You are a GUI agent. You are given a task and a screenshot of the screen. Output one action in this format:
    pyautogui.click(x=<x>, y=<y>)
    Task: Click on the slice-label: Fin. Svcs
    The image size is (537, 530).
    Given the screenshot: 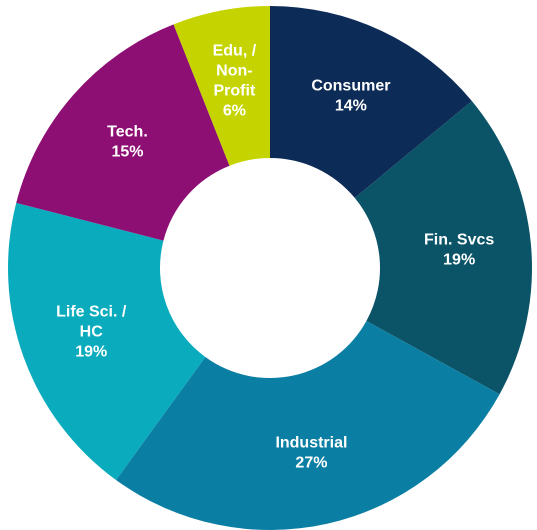 What is the action you would take?
    pyautogui.click(x=459, y=239)
    